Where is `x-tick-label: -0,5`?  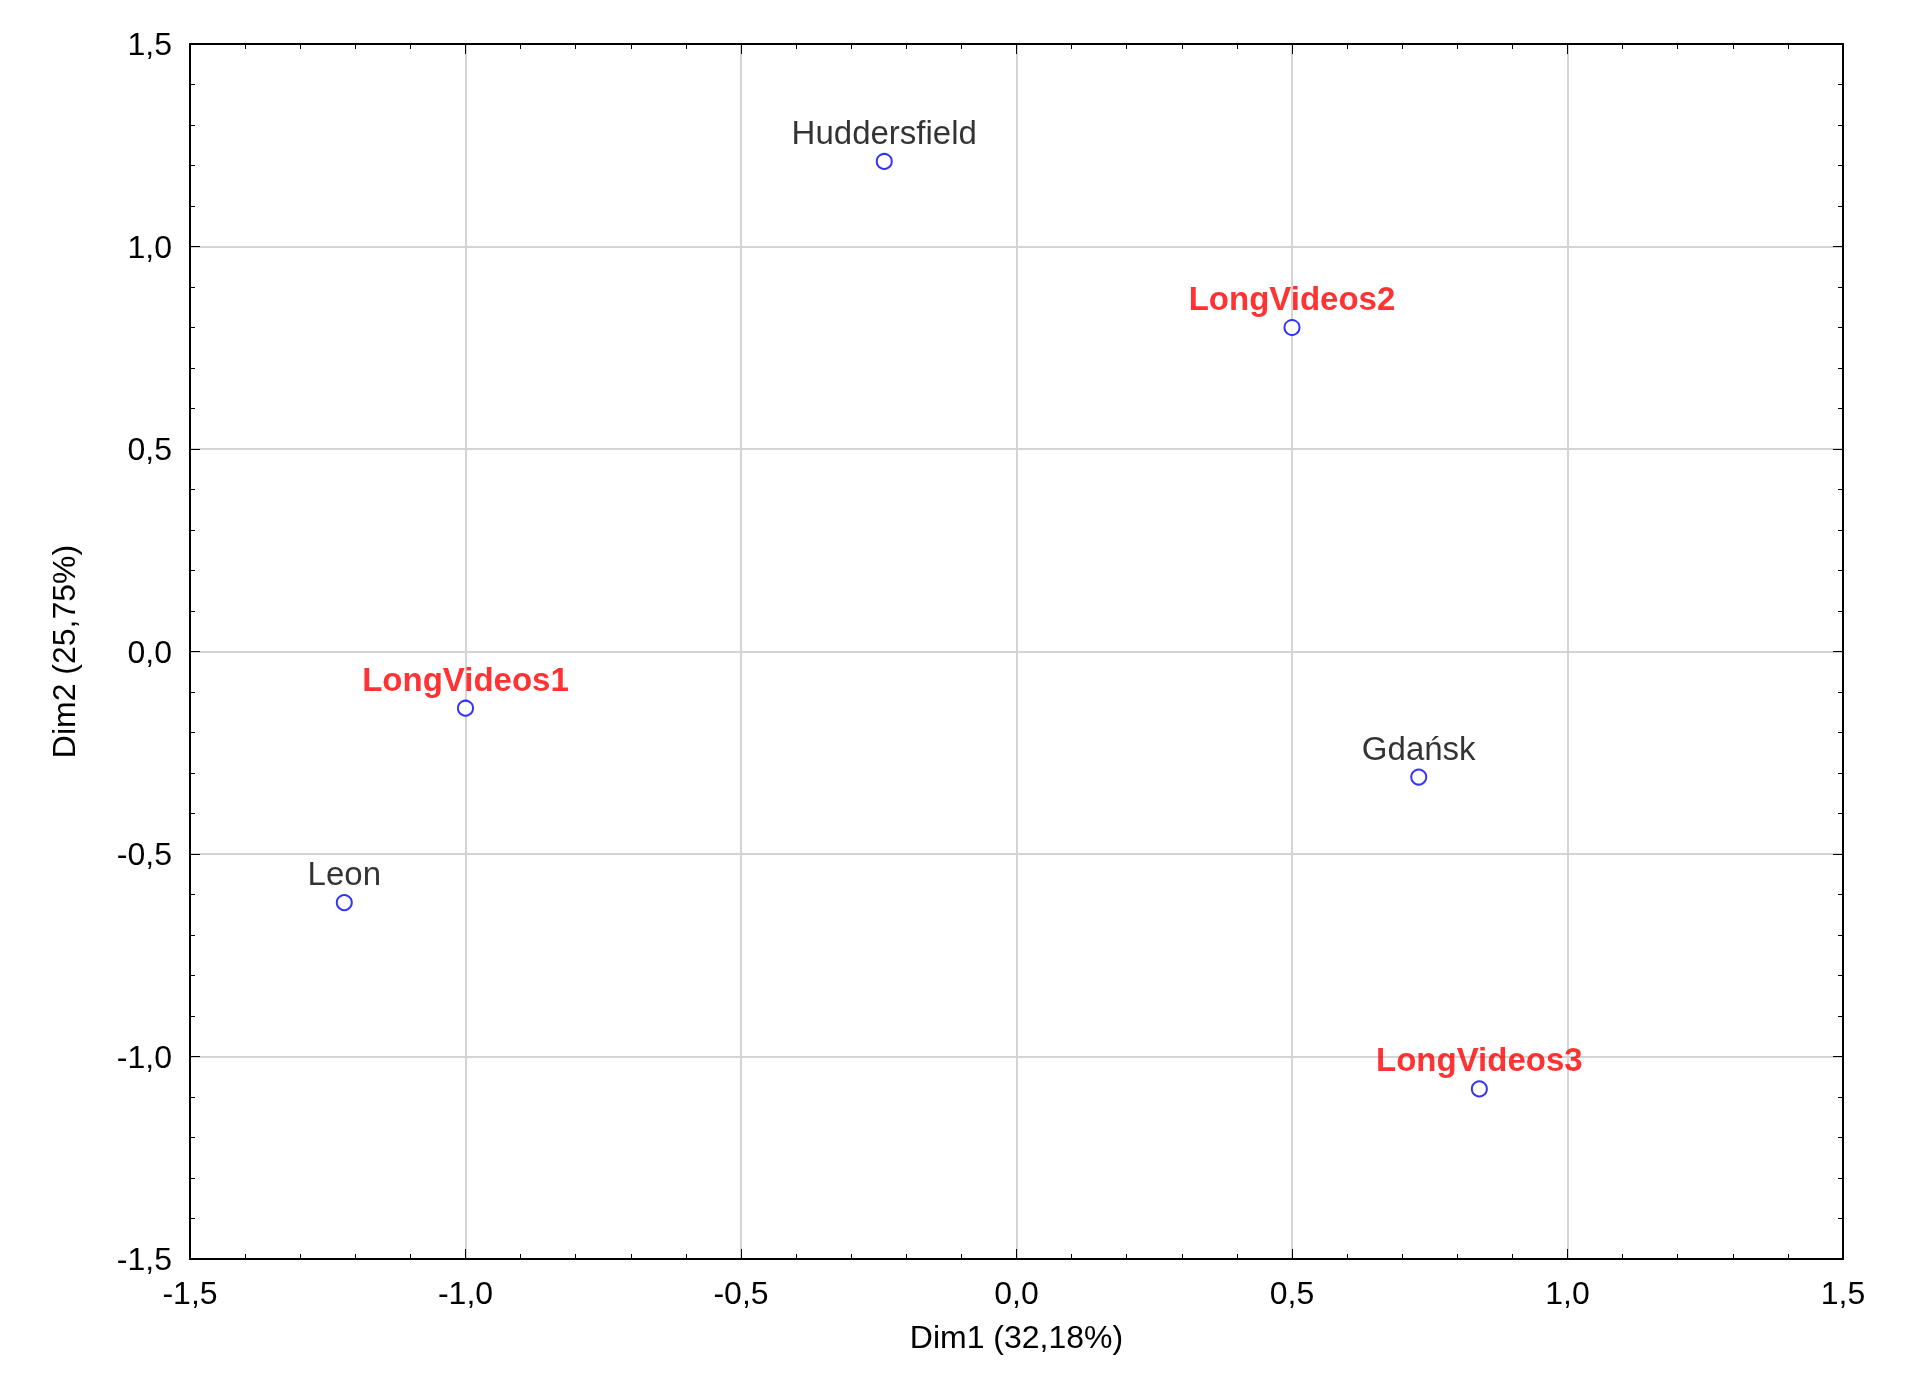
x-tick-label: -0,5 is located at coordinates (741, 1293).